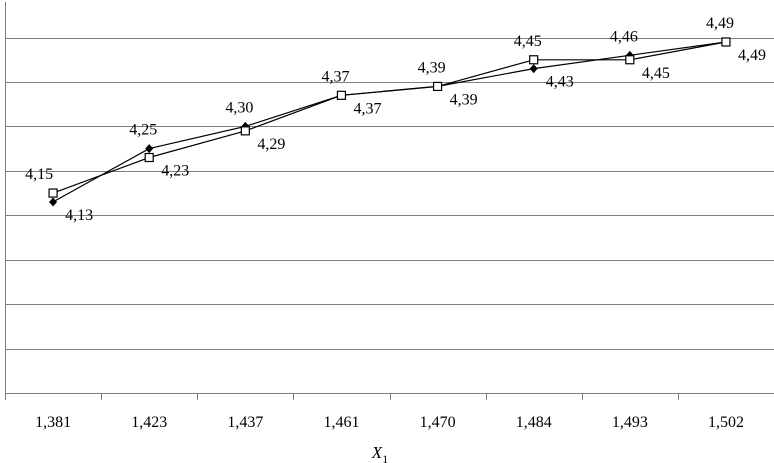 This screenshot has height=463, width=774. Describe the element at coordinates (377, 452) in the screenshot. I see `x-axis-title-main: X` at that location.